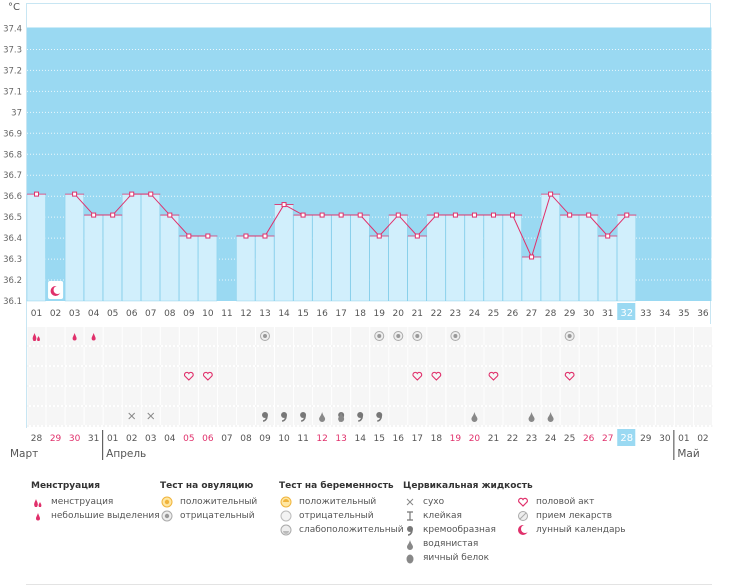 This screenshot has height=587, width=749. Describe the element at coordinates (688, 454) in the screenshot. I see `month-label: Май` at that location.